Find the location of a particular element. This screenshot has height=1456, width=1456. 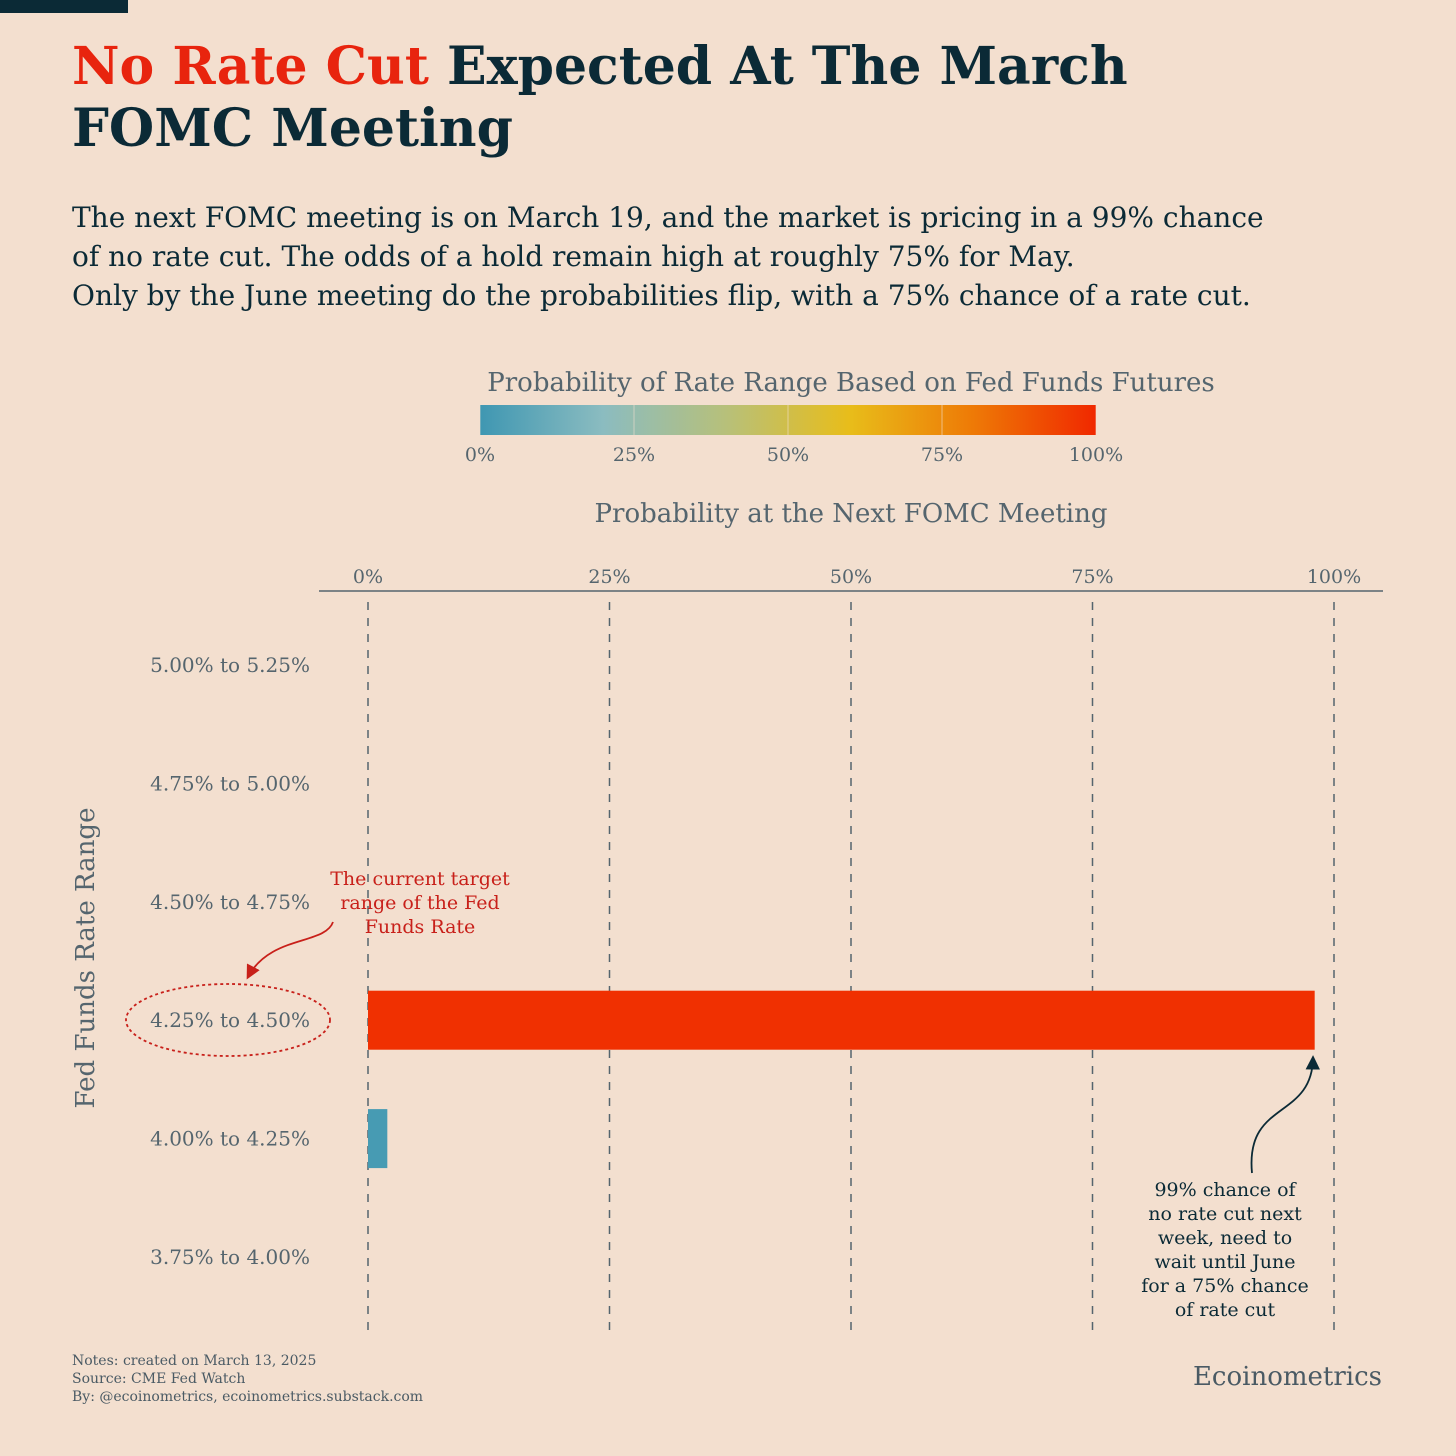

annotation-99-percent-line: week, need to is located at coordinates (1225, 1238).